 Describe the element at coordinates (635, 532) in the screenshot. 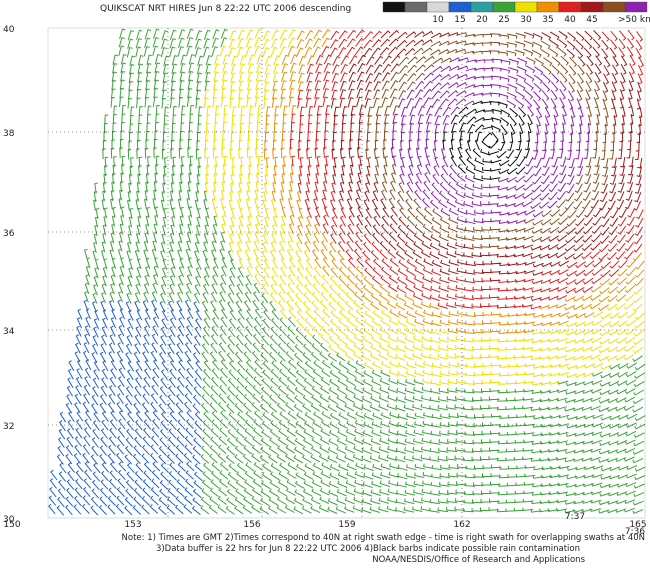

I see `time-label: 7:36` at that location.